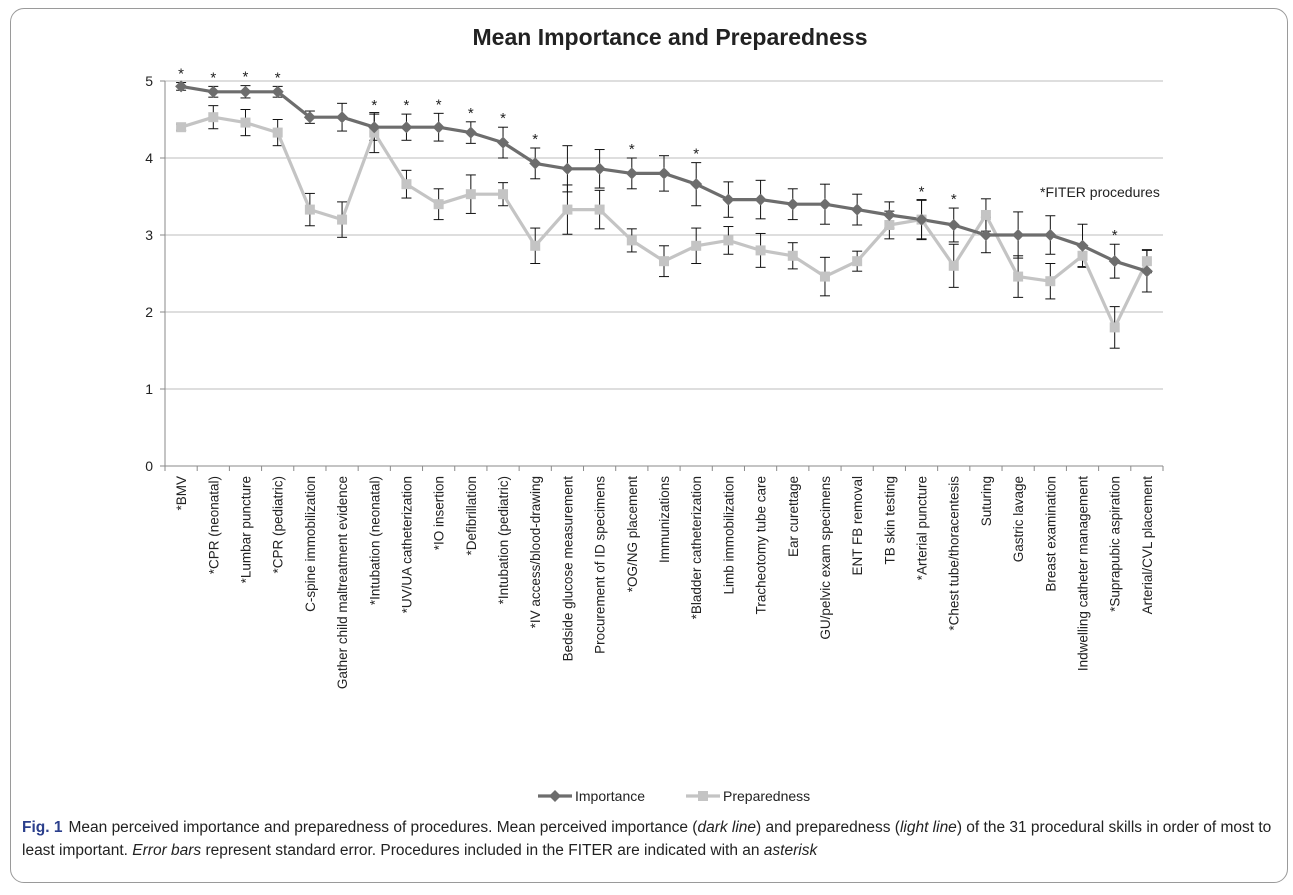 Image resolution: width=1293 pixels, height=895 pixels. I want to click on y-axis-ticks: 0 1 2 3 4 5, so click(155, 273).